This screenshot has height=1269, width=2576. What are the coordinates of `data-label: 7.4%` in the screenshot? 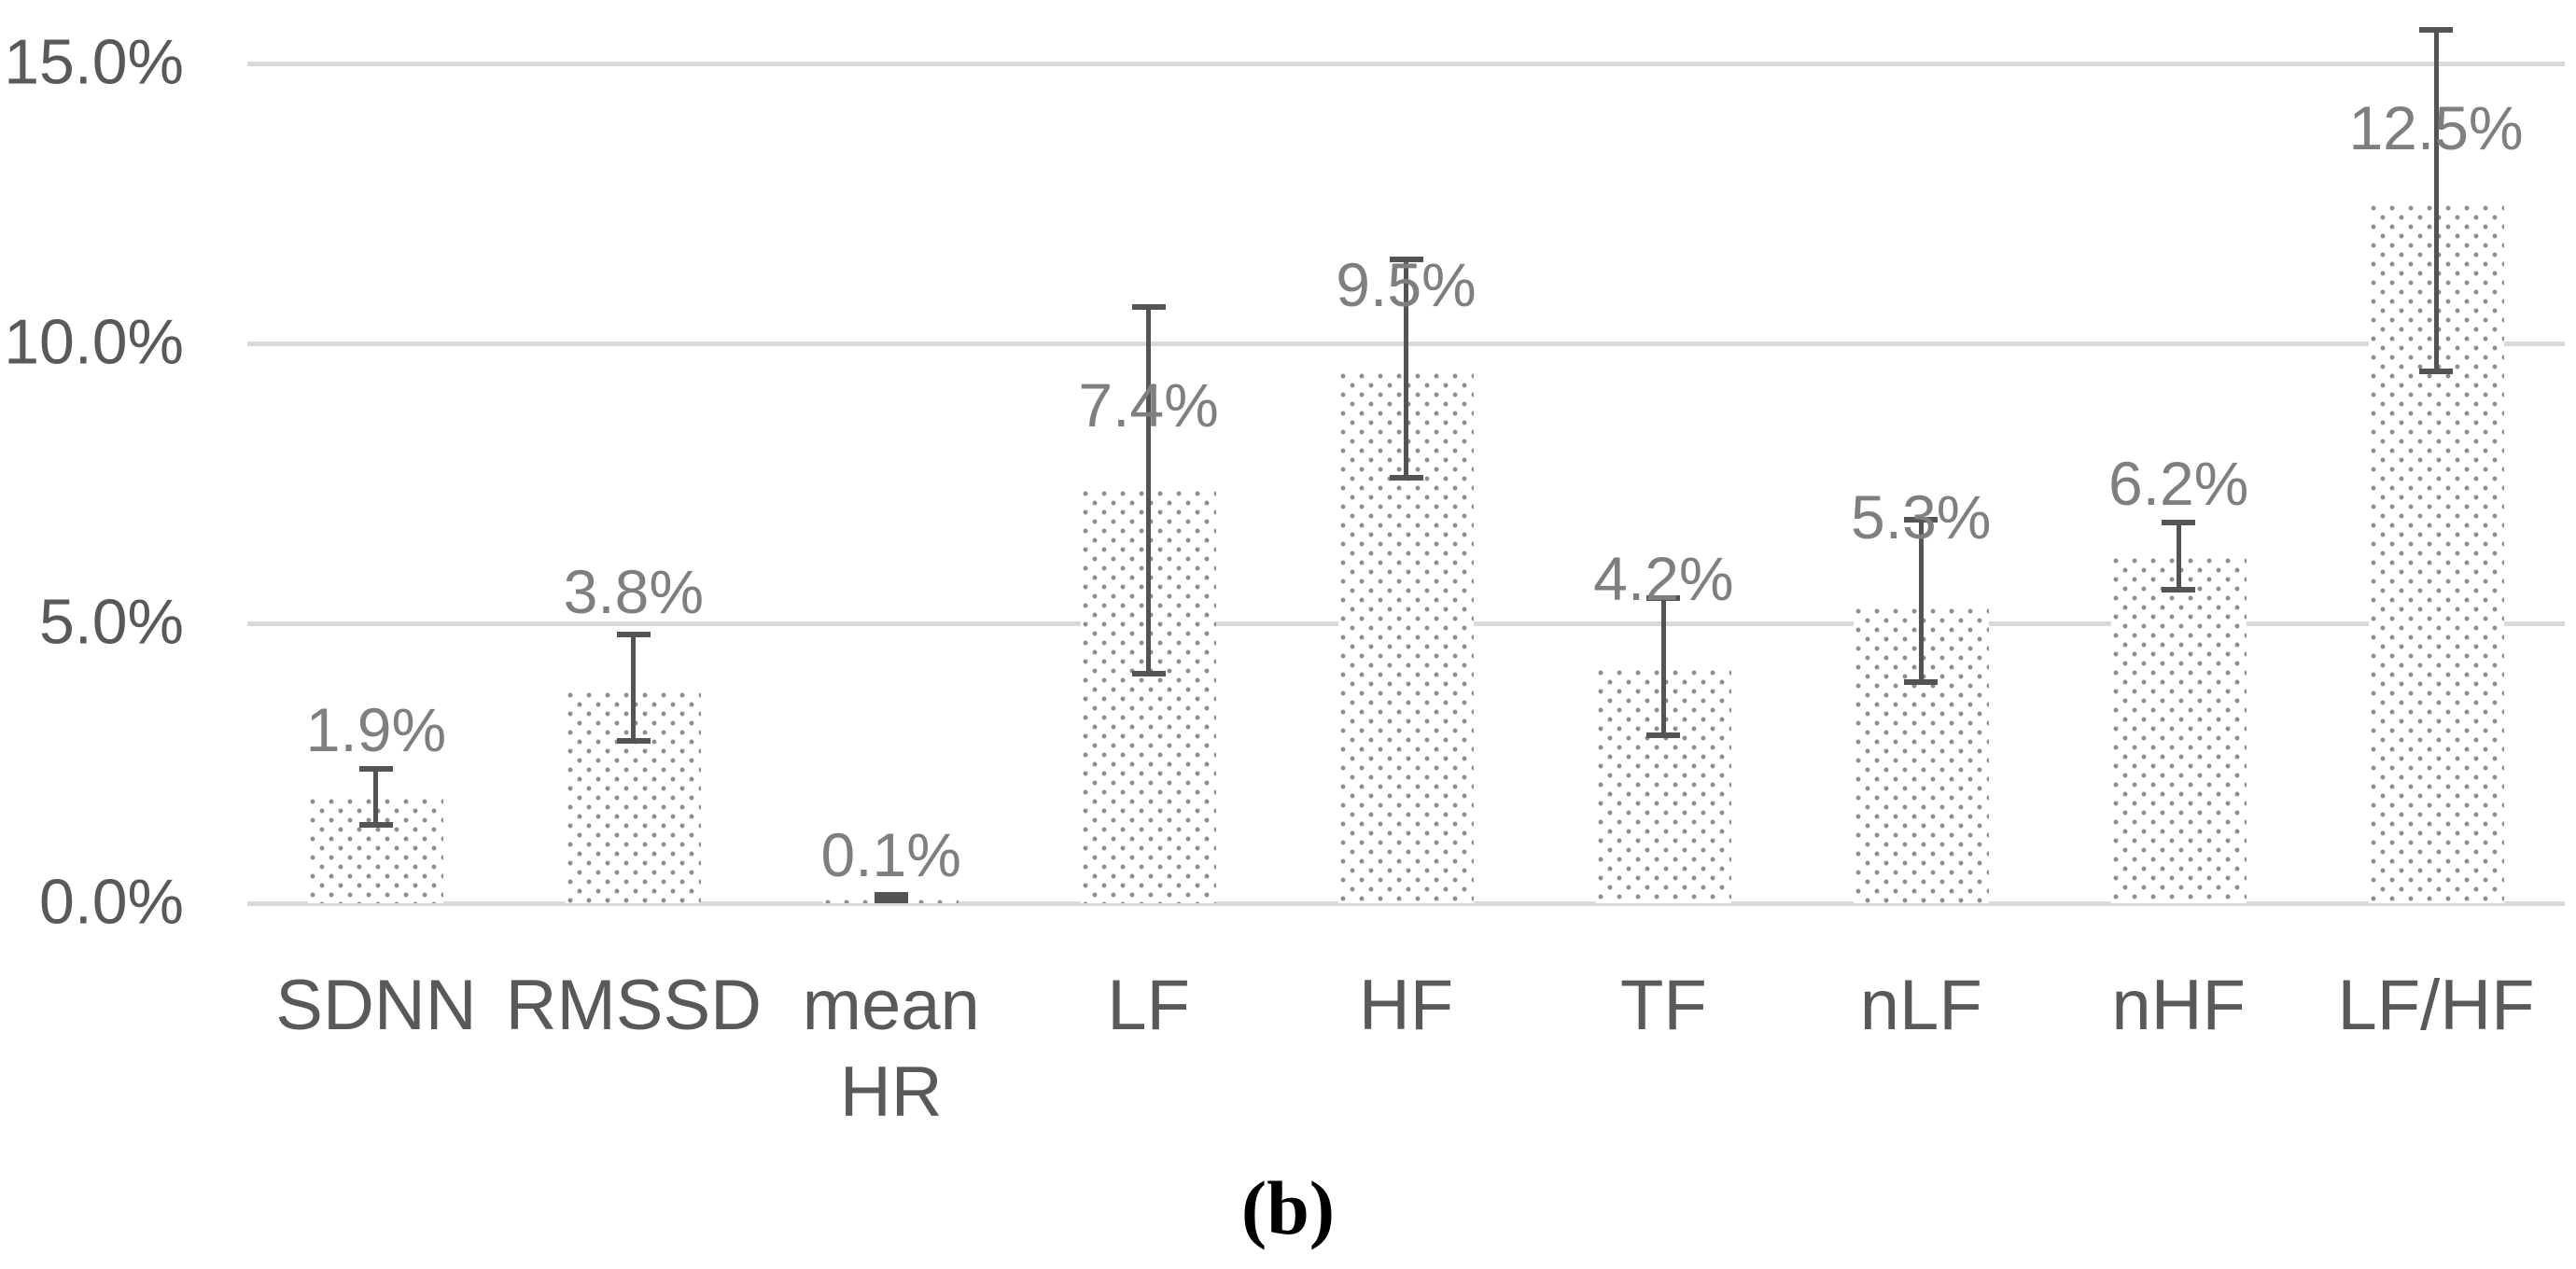 It's located at (1148, 404).